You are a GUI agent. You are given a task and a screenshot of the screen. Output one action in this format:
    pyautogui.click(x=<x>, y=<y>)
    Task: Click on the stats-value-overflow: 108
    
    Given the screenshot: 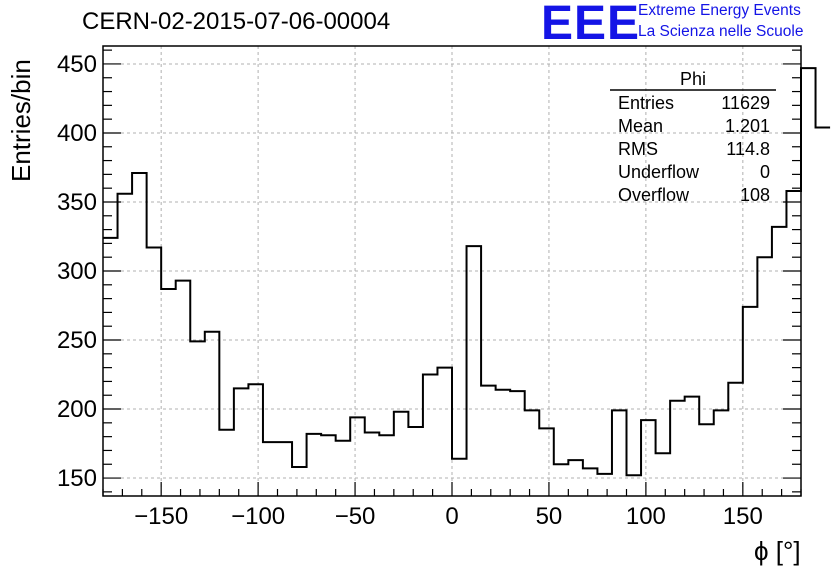 What is the action you would take?
    pyautogui.click(x=754, y=195)
    